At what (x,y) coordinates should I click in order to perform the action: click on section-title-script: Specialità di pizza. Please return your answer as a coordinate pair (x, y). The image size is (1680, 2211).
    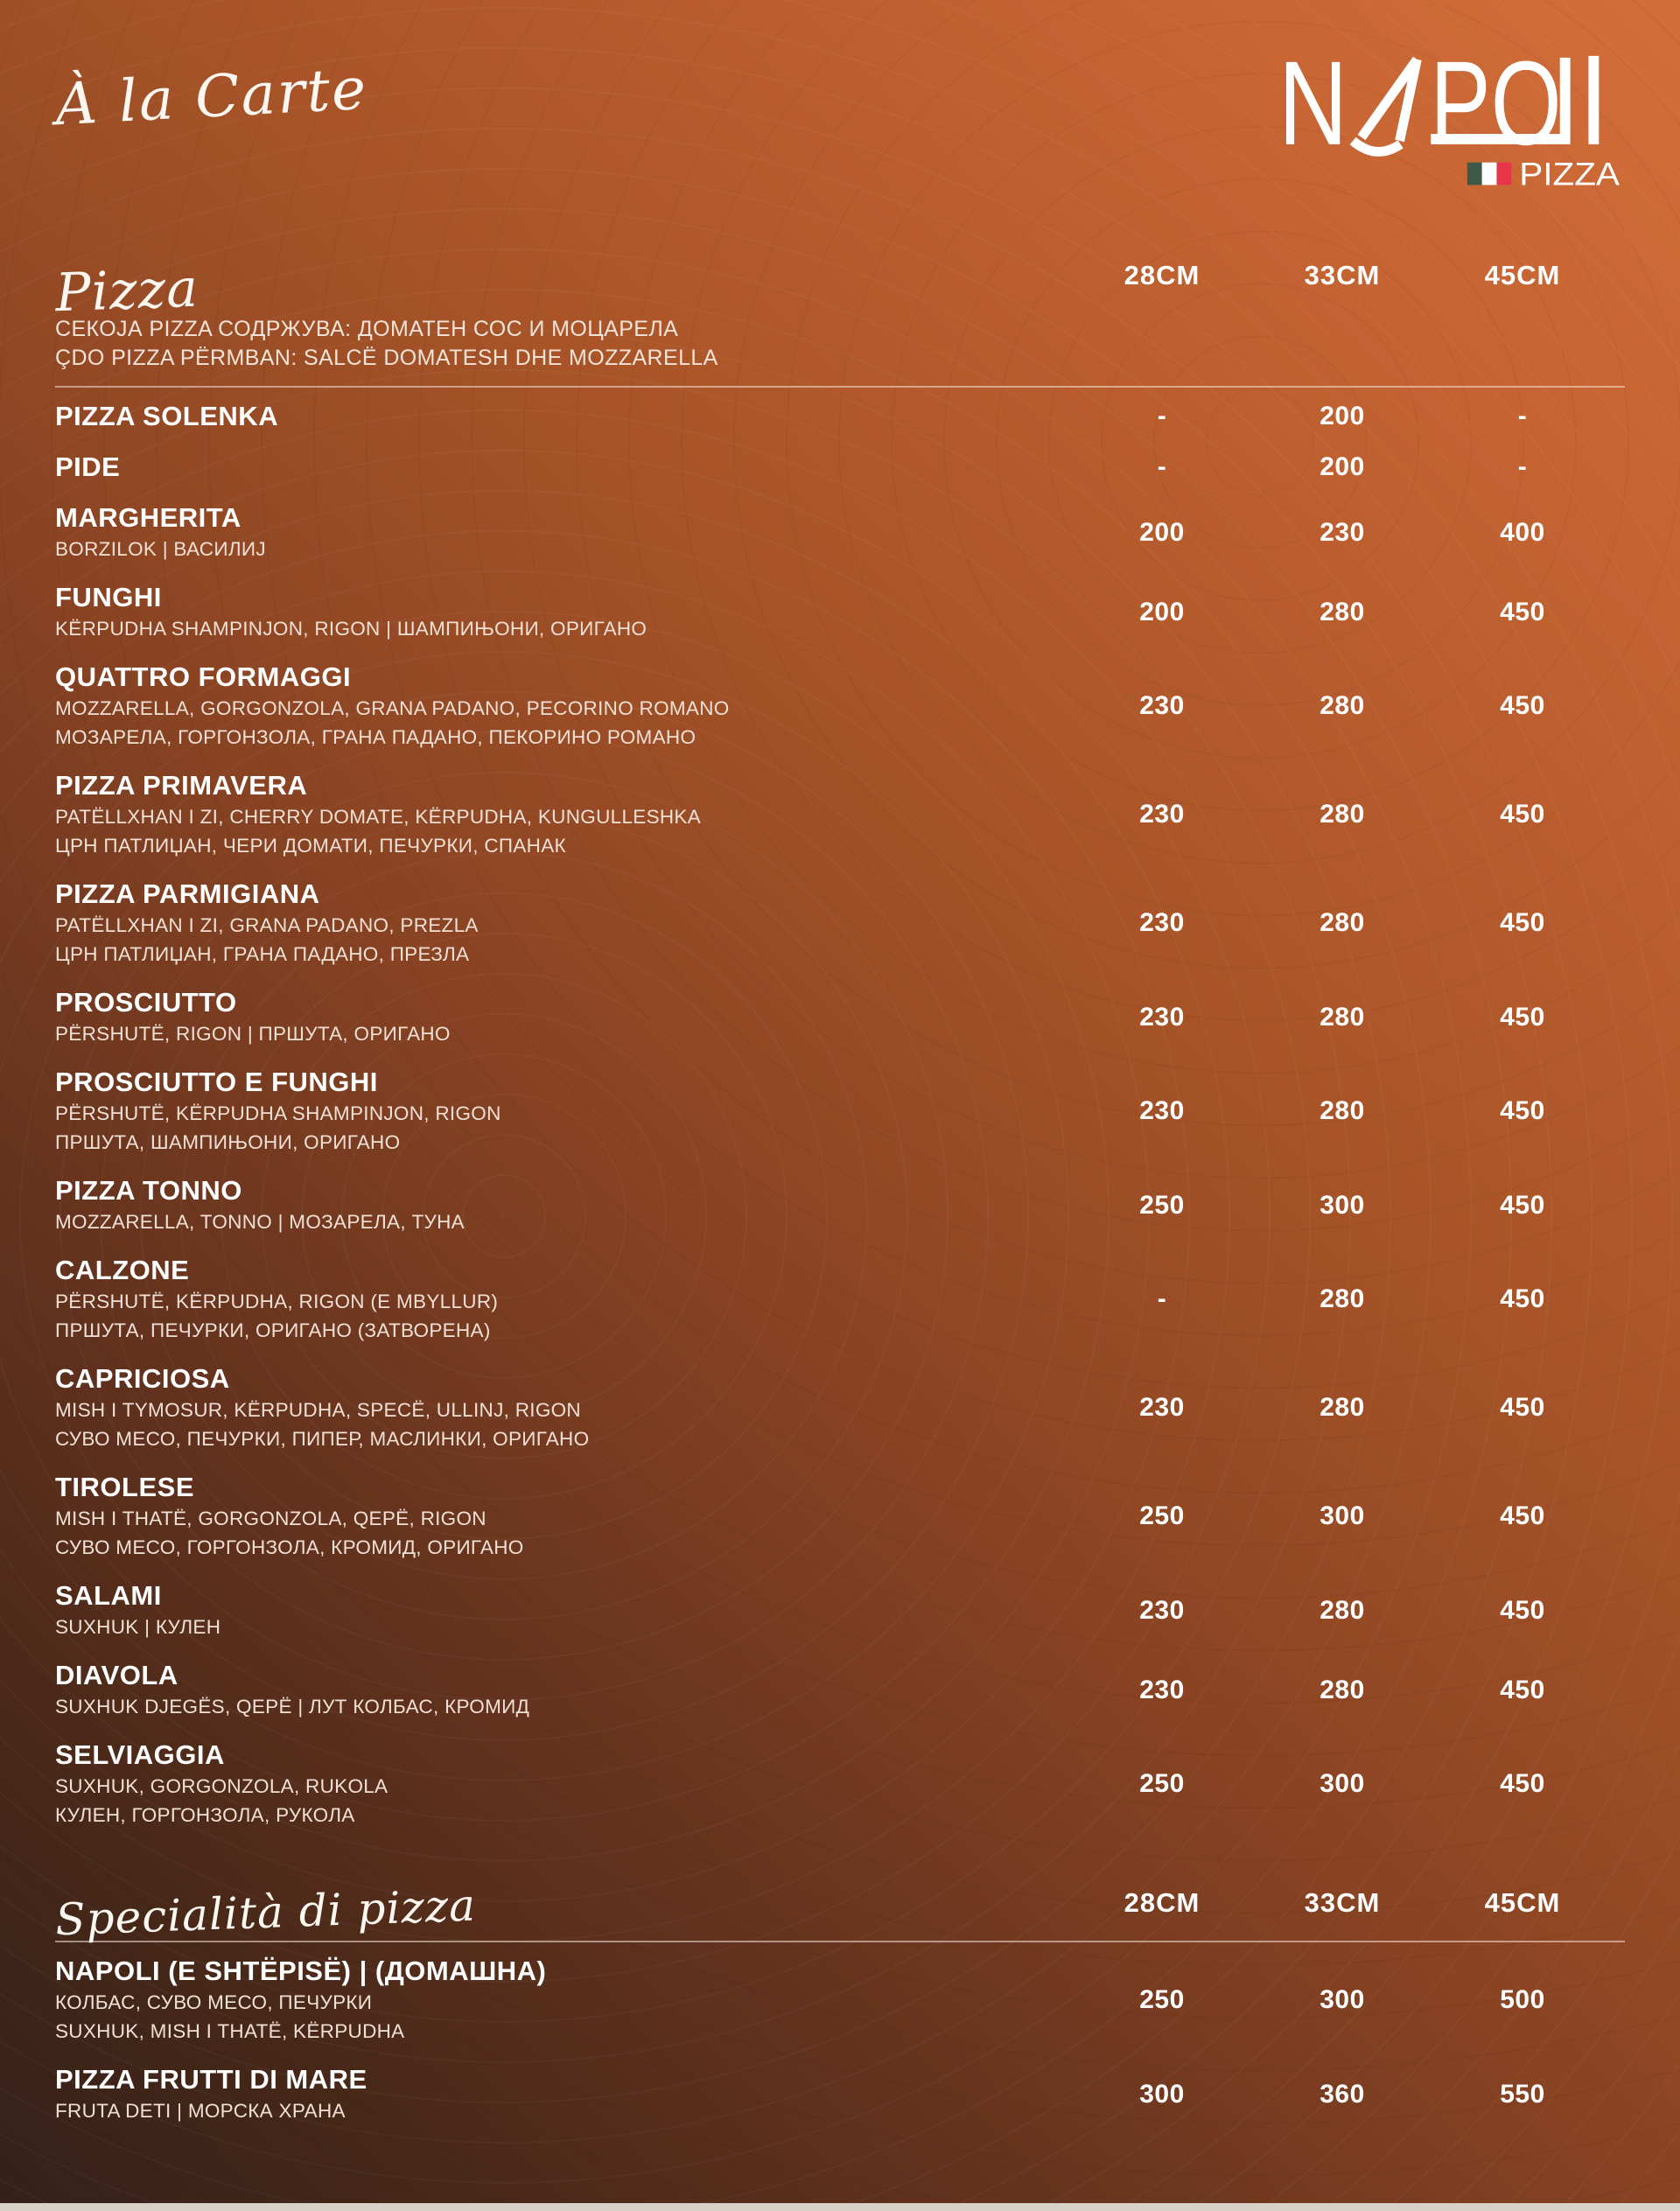
    Looking at the image, I should click on (265, 1913).